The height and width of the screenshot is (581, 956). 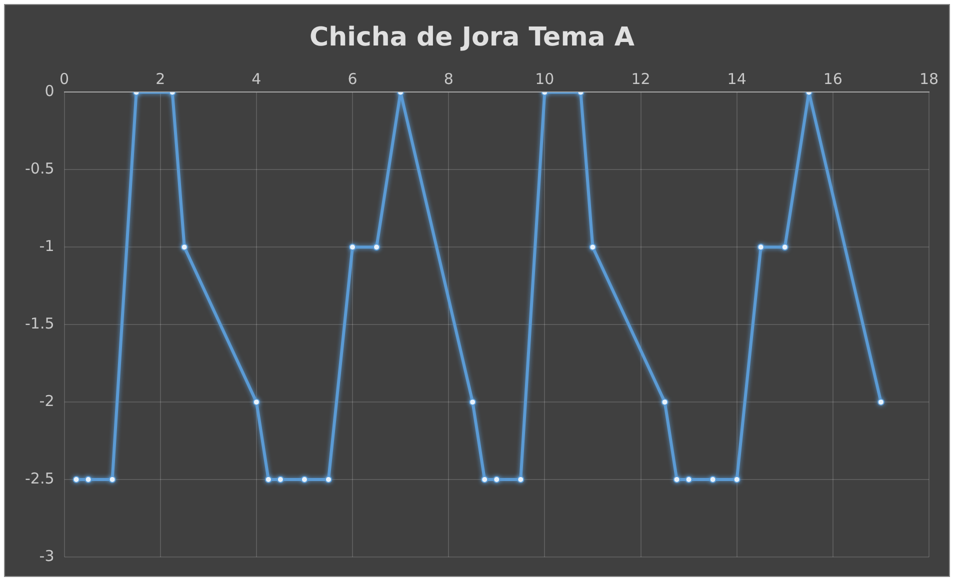 What do you see at coordinates (46, 401) in the screenshot?
I see `y-tick-label: -2` at bounding box center [46, 401].